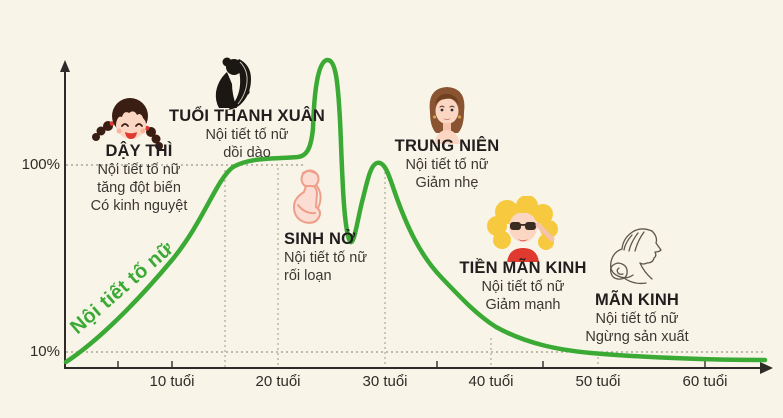 This screenshot has width=783, height=418. I want to click on x-tick-50: 50 tuổi, so click(598, 381).